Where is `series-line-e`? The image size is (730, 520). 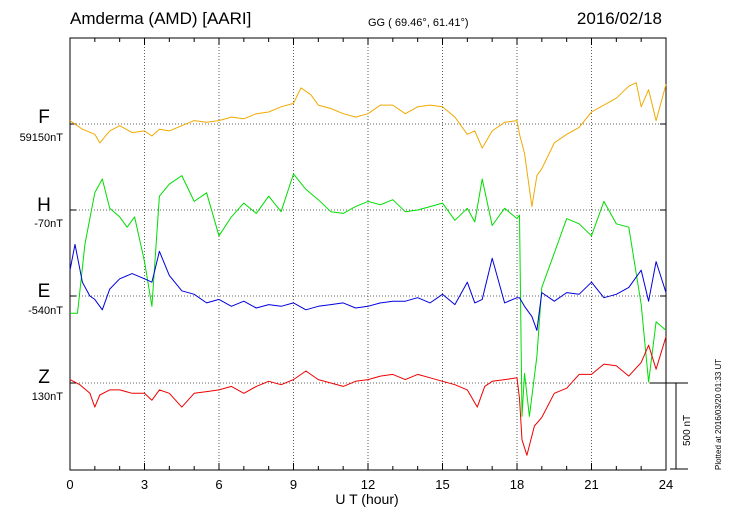 series-line-e is located at coordinates (368, 287).